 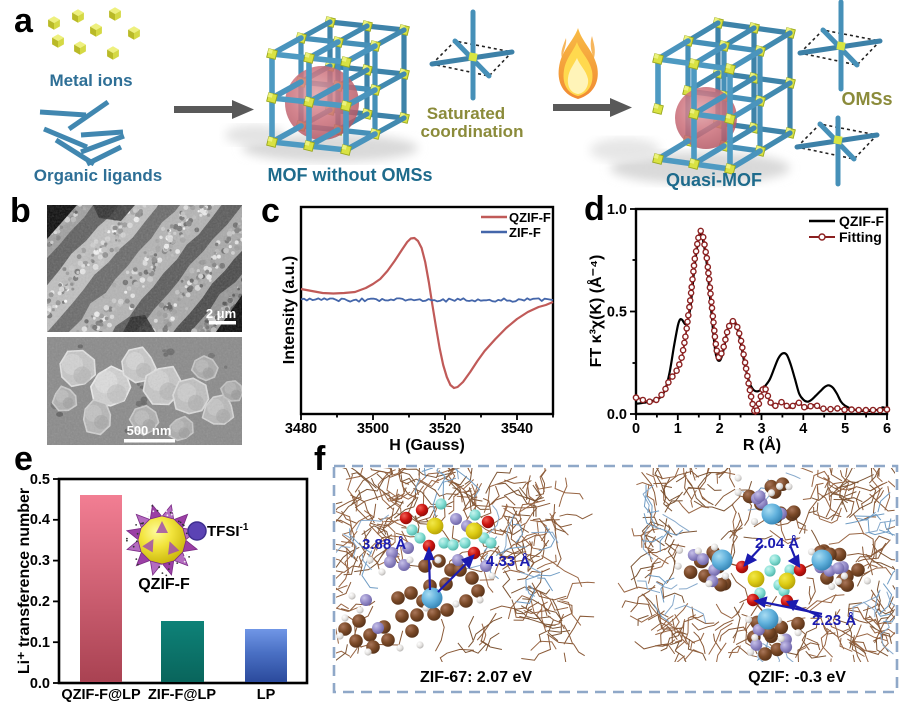 I want to click on svg-text: 3500, so click(x=373, y=429).